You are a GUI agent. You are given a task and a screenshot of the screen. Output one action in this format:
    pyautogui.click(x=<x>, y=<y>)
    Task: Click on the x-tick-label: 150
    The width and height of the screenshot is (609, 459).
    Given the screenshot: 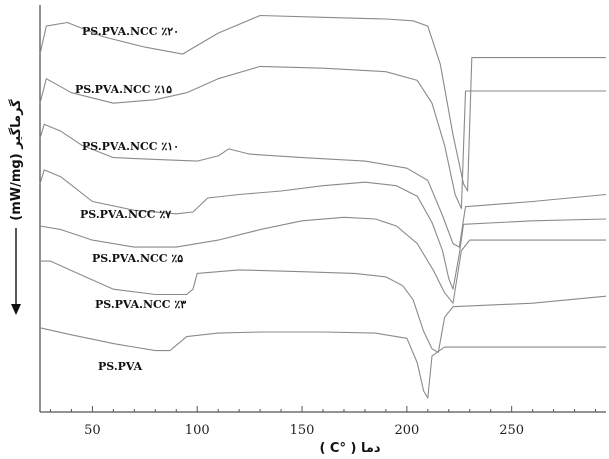 What is the action you would take?
    pyautogui.click(x=302, y=430)
    